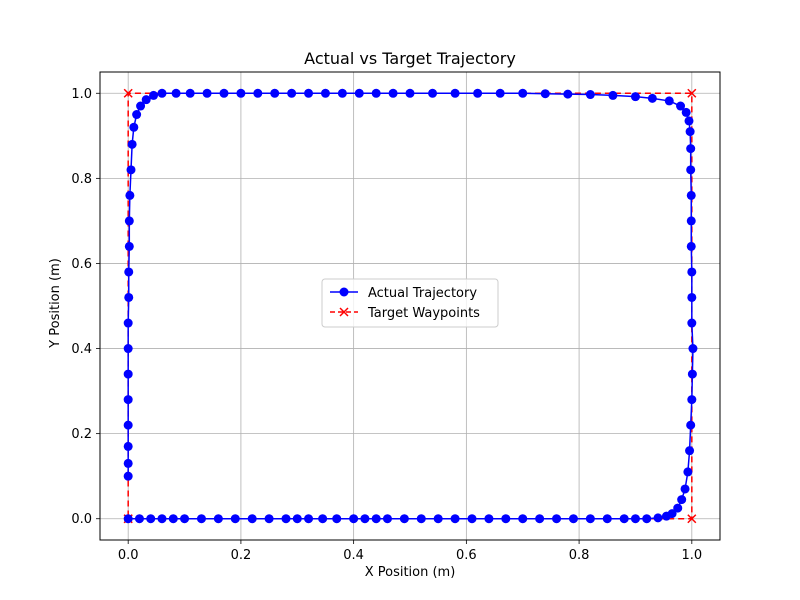 The height and width of the screenshot is (600, 800). I want to click on y-axis-label: Y Position (m), so click(55, 303).